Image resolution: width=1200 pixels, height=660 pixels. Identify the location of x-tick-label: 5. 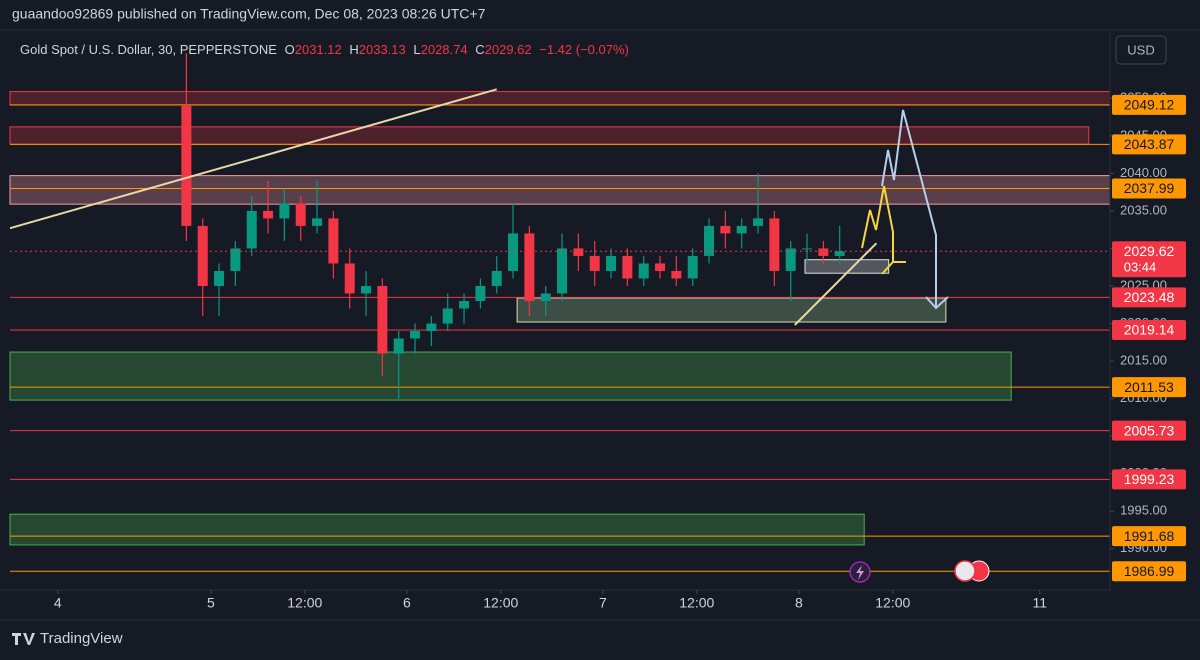
(211, 603).